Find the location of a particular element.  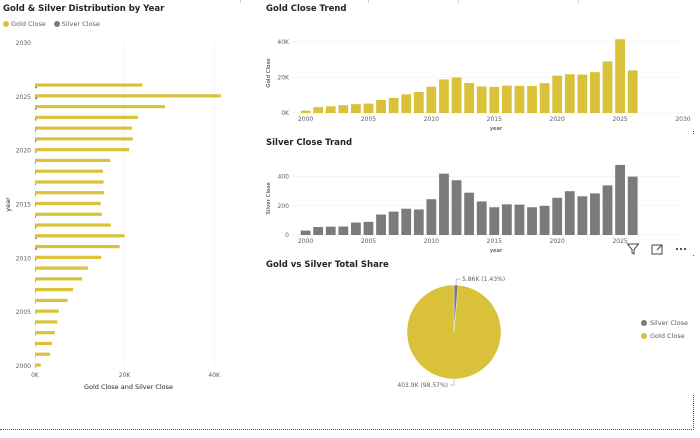

v-chart-x-tick: 2025 is located at coordinates (619, 119).